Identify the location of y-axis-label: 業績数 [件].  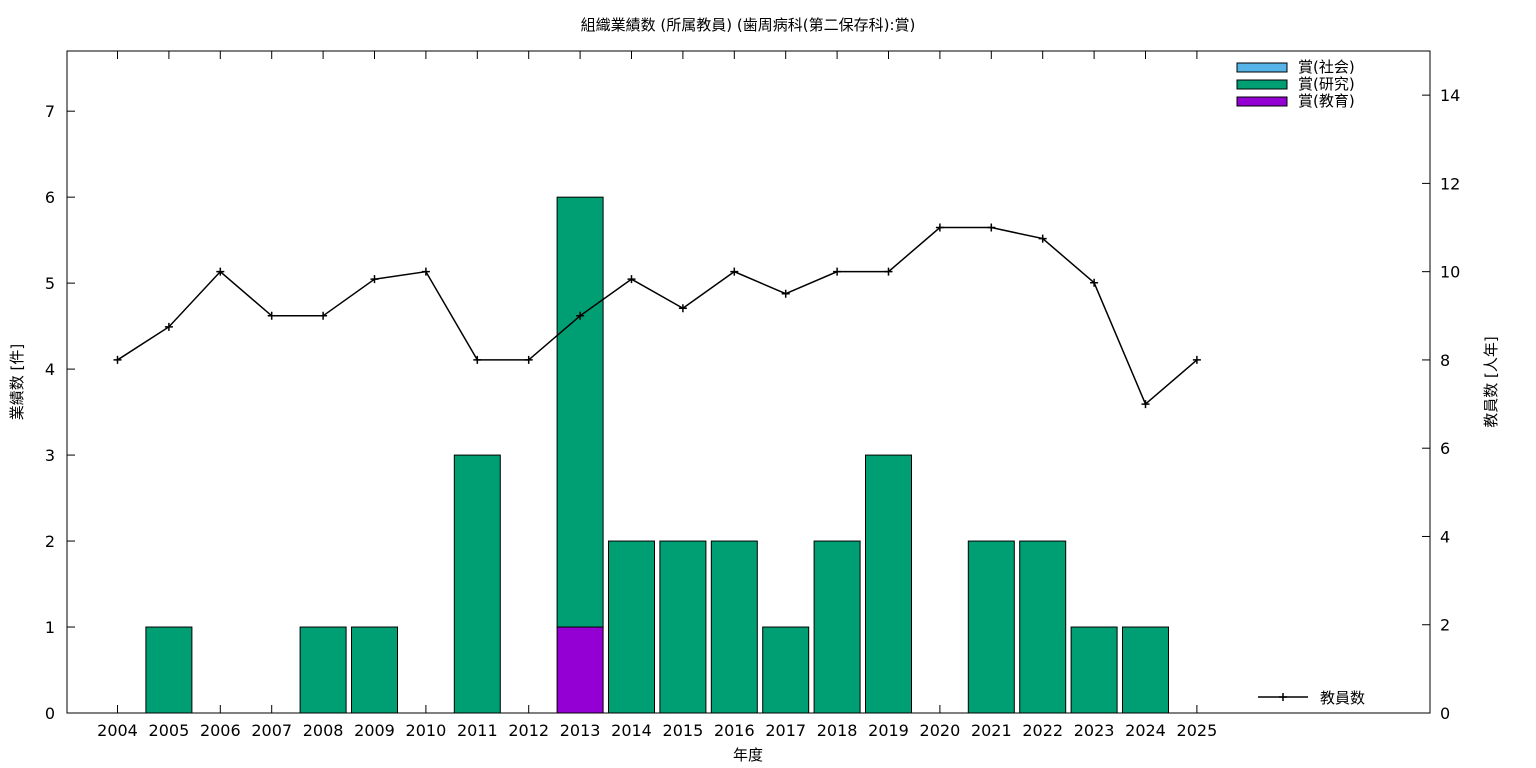
(17, 382).